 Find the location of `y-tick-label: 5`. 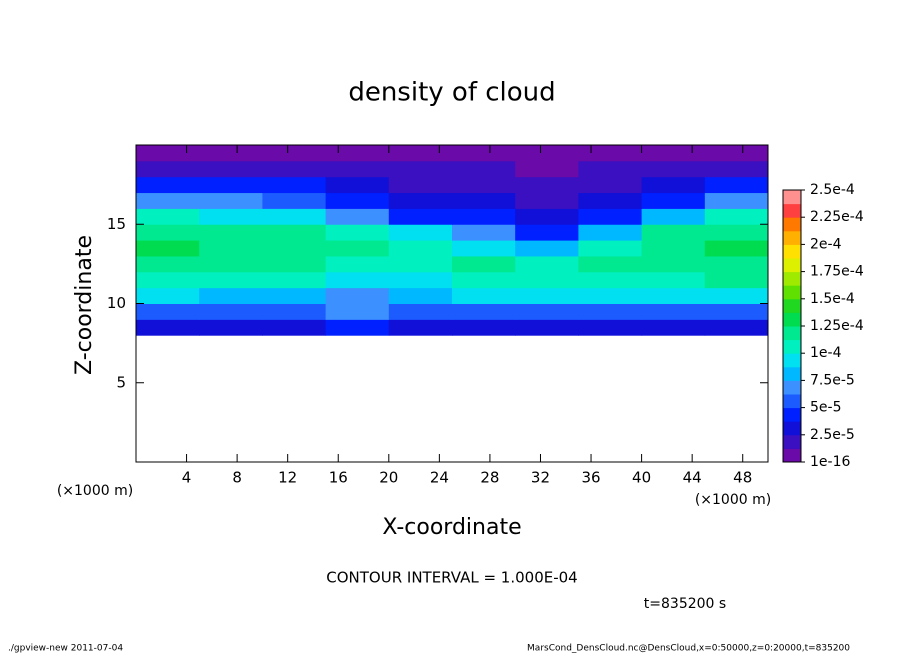

y-tick-label: 5 is located at coordinates (121, 382).